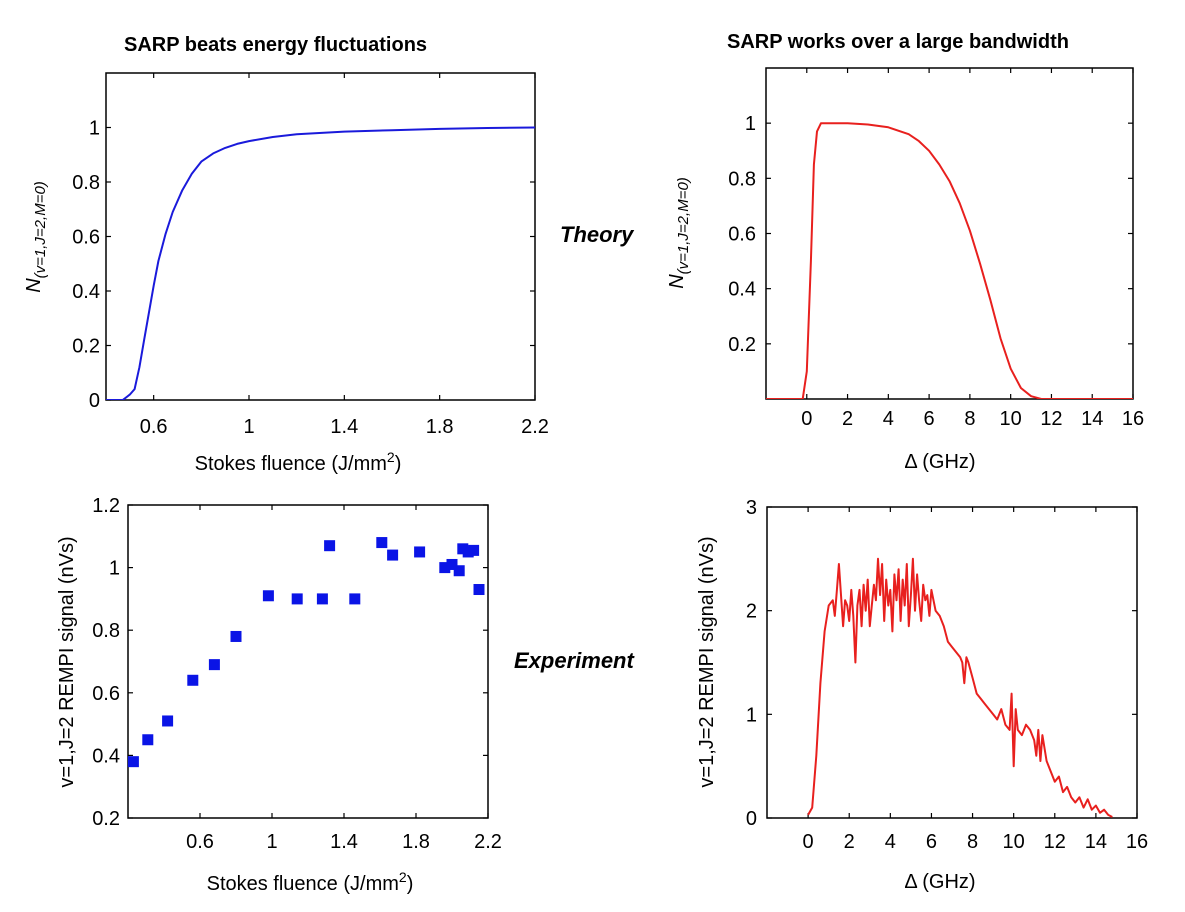 The width and height of the screenshot is (1185, 912). I want to click on y-tick-label: 3, so click(751, 508).